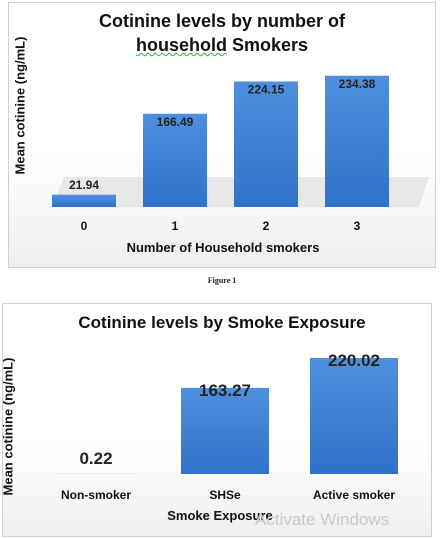  I want to click on bar-value-label: 21.94, so click(84, 185).